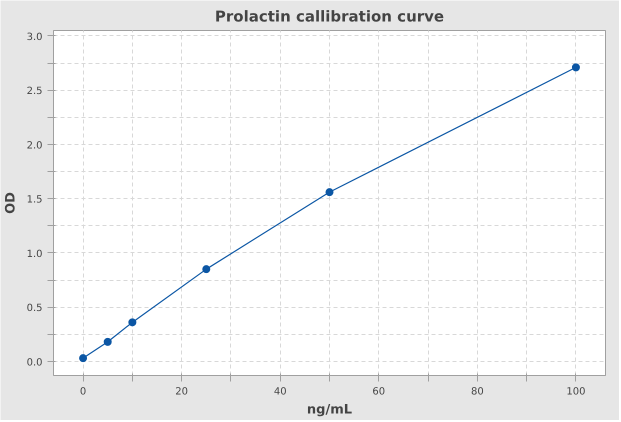 The height and width of the screenshot is (422, 621). What do you see at coordinates (34, 362) in the screenshot?
I see `y-tick-label: 0.0` at bounding box center [34, 362].